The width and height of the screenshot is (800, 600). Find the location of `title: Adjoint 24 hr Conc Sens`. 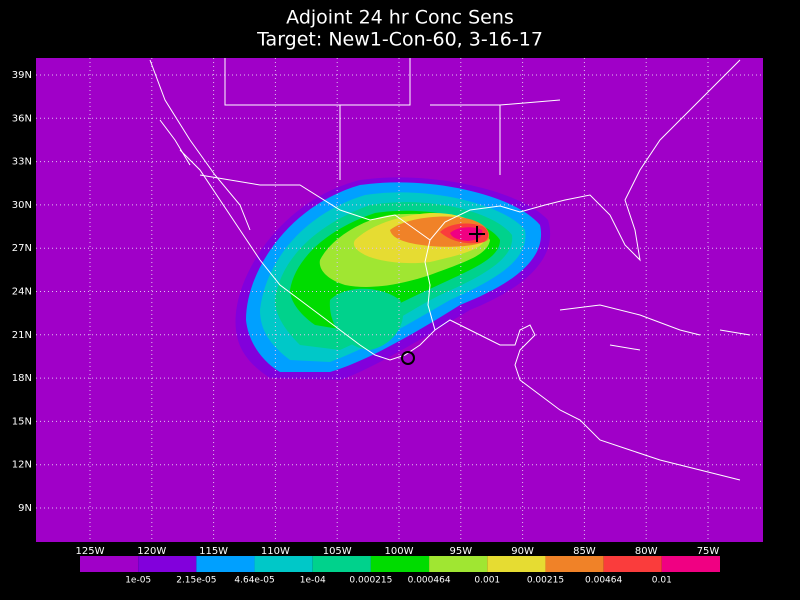

title: Adjoint 24 hr Conc Sens is located at coordinates (400, 18).